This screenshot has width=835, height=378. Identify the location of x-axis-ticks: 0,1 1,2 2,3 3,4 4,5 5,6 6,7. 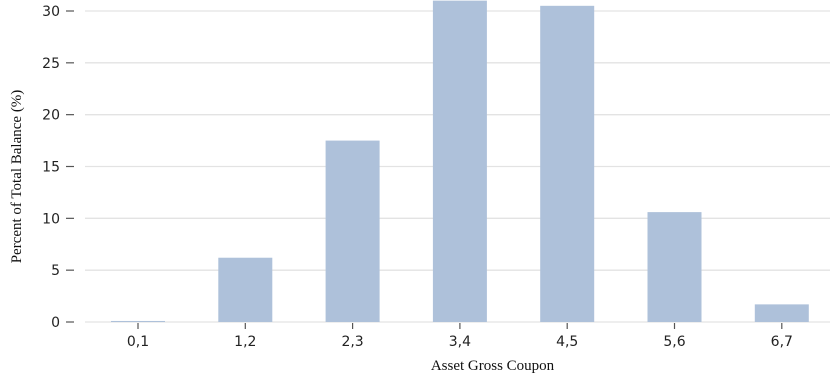
(460, 336).